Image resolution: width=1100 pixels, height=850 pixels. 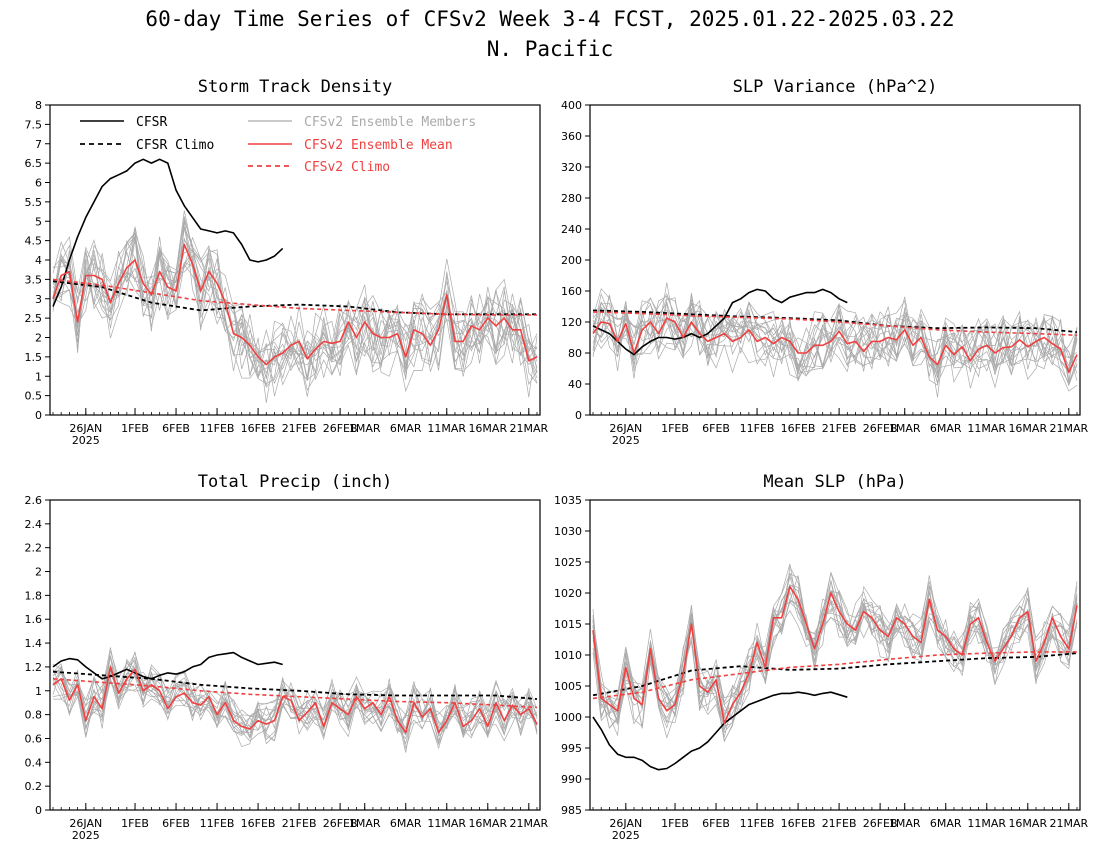 What do you see at coordinates (34, 202) in the screenshot?
I see `y-tick-label: 5.5` at bounding box center [34, 202].